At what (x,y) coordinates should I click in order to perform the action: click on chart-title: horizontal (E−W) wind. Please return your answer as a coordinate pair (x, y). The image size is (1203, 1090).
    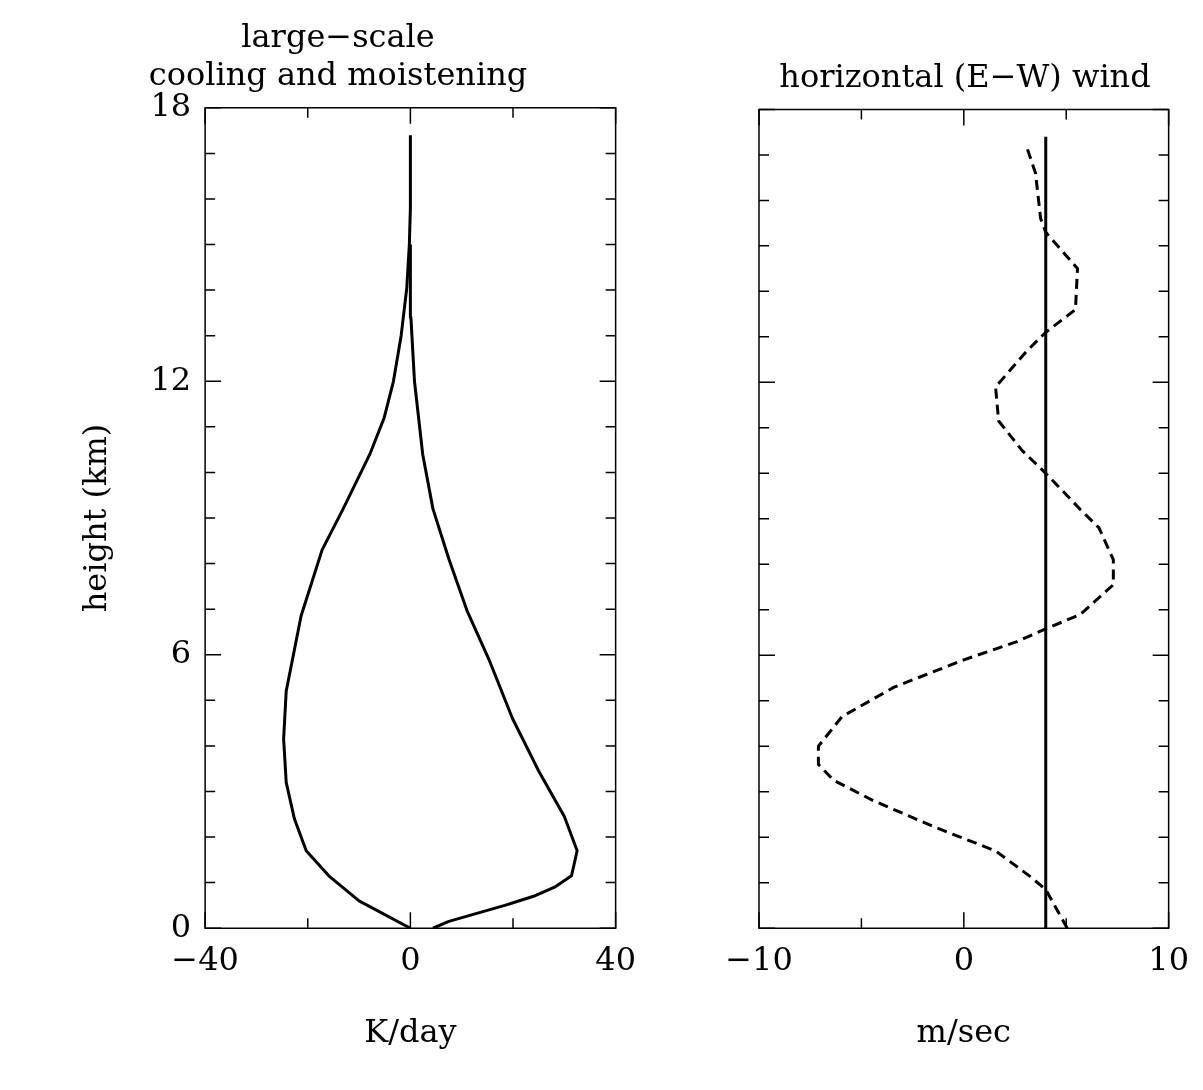
    Looking at the image, I should click on (965, 75).